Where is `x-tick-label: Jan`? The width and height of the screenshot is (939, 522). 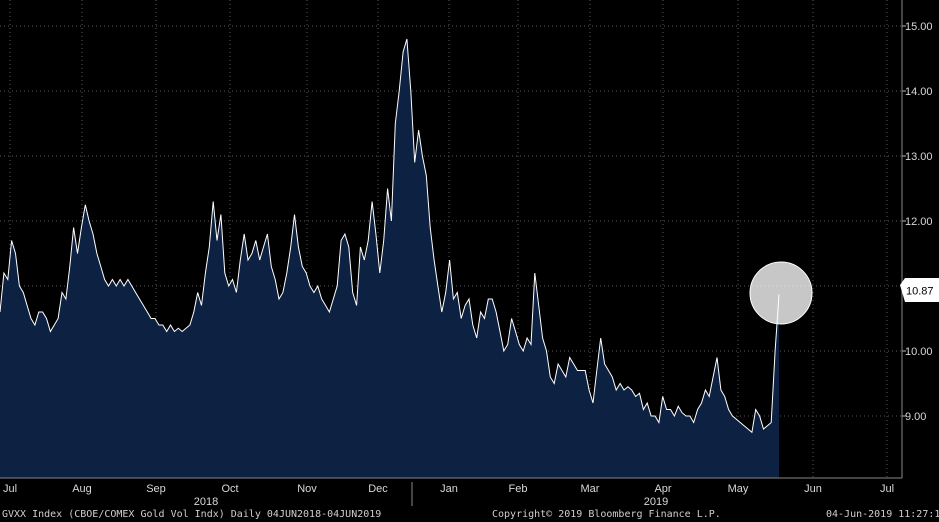
x-tick-label: Jan is located at coordinates (449, 489).